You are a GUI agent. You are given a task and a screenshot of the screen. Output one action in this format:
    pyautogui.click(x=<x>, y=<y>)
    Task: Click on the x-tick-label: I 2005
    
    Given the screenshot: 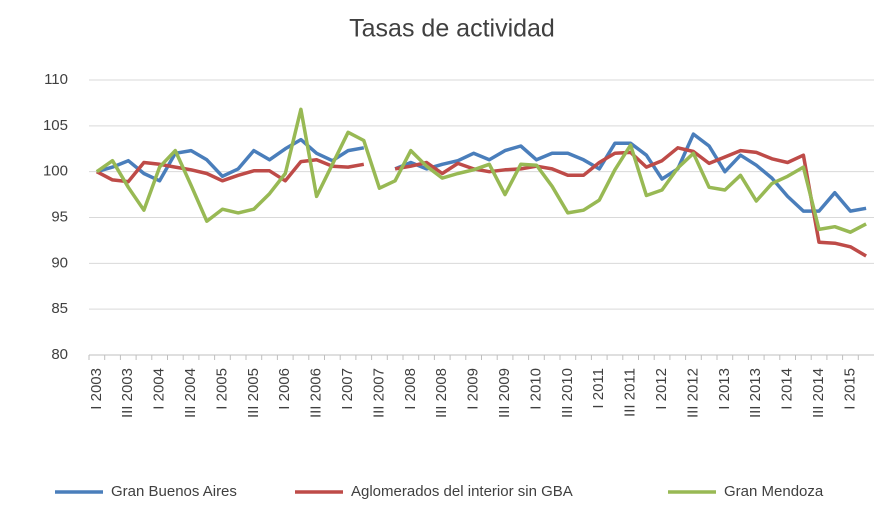 What is the action you would take?
    pyautogui.click(x=221, y=389)
    